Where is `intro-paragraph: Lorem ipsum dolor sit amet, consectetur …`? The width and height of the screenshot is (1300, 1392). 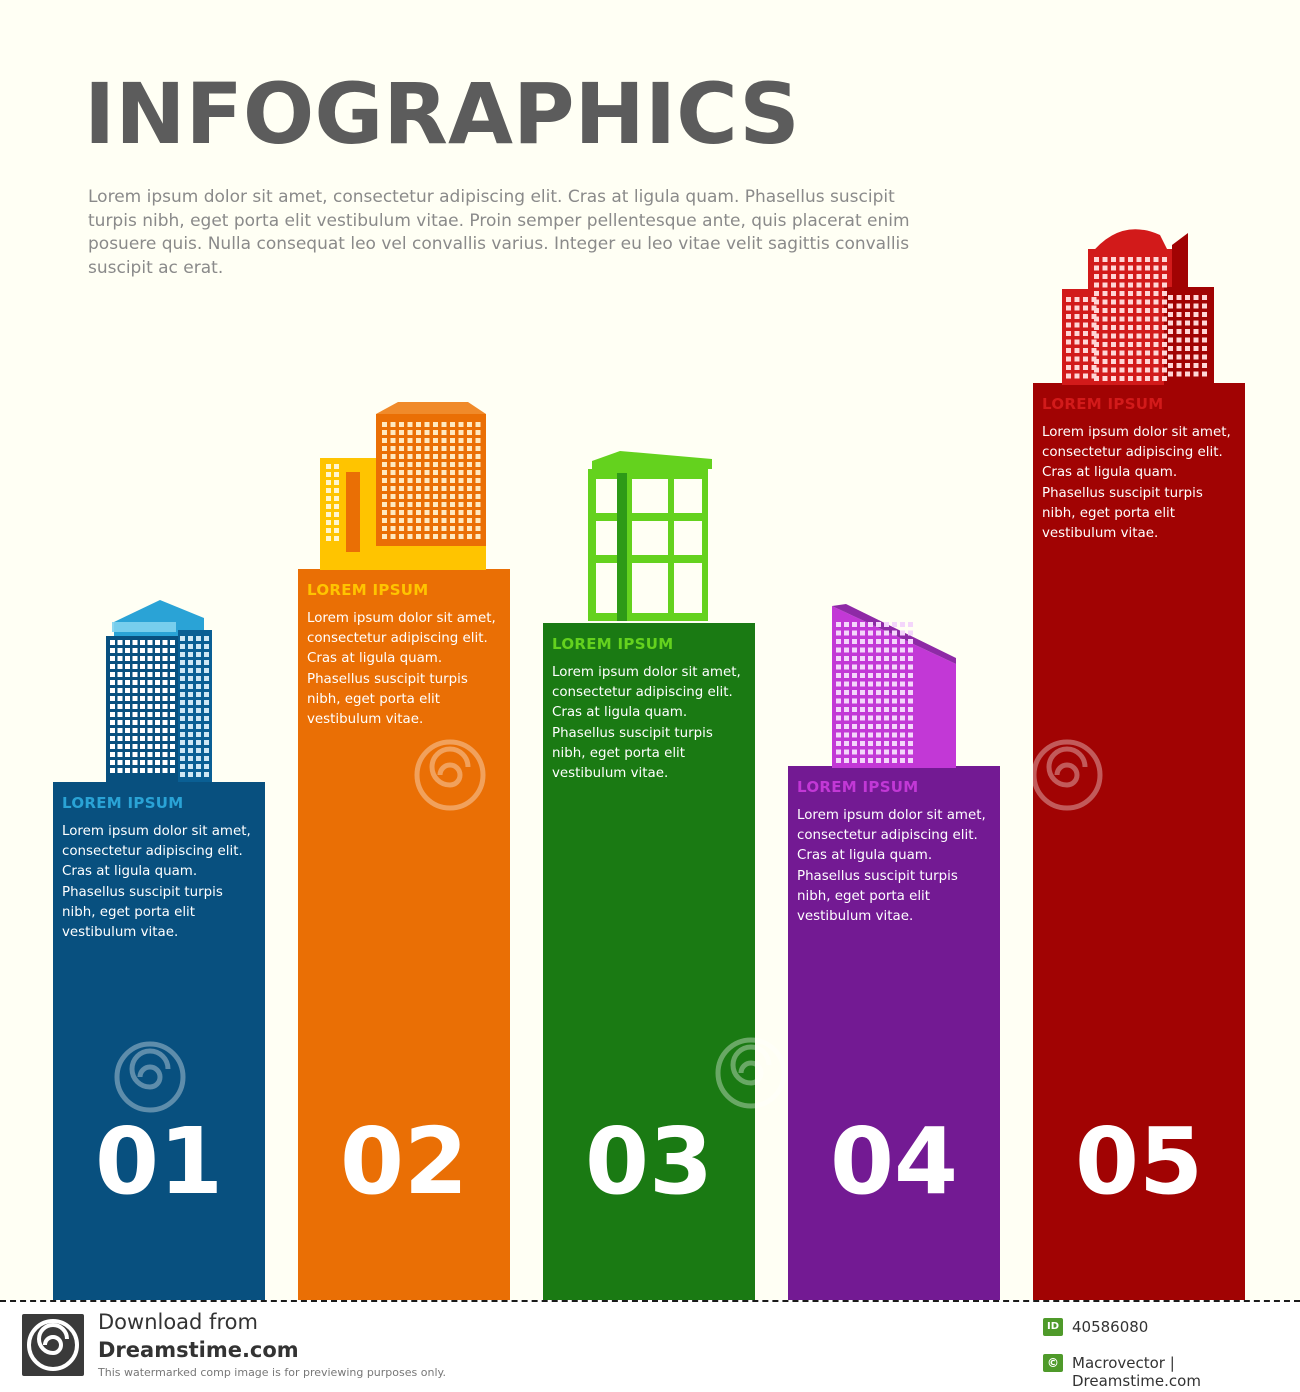
intro-paragraph: Lorem ipsum dolor sit amet, consectetur … is located at coordinates (499, 232).